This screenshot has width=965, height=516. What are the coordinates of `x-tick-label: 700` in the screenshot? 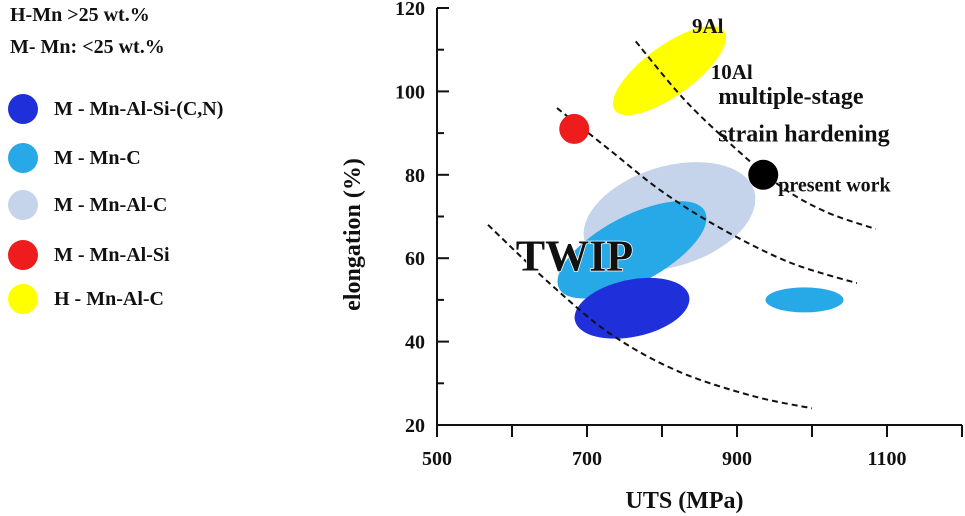 It's located at (587, 459).